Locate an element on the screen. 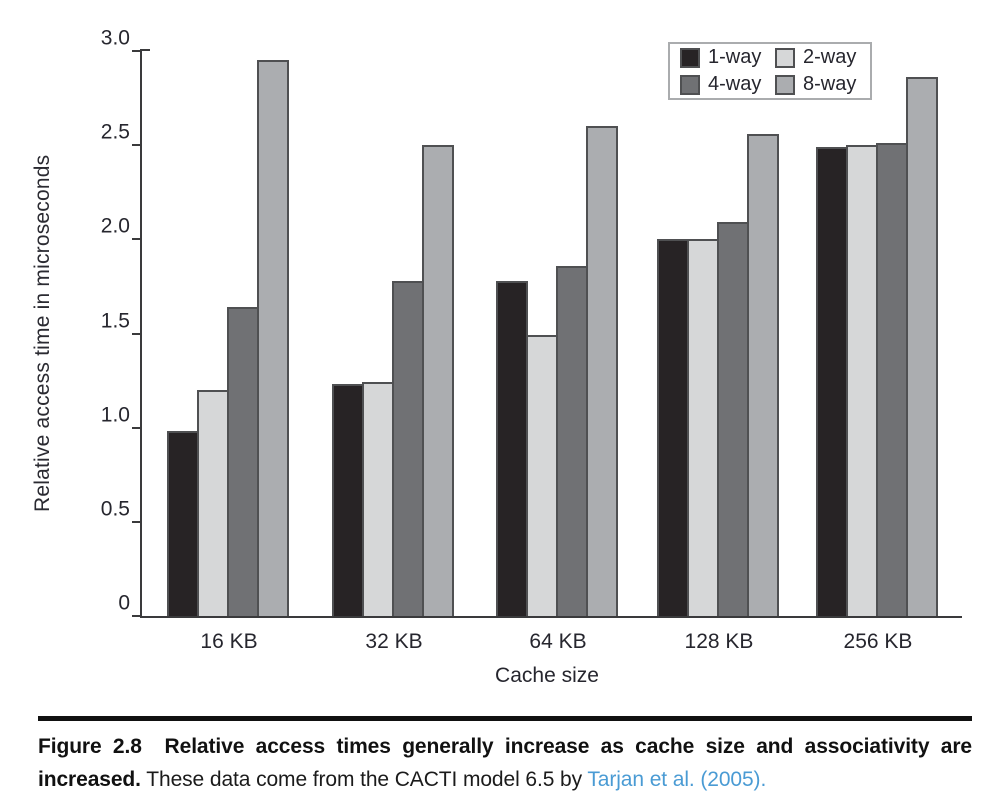  bar-256-kb-1-way is located at coordinates (832, 381).